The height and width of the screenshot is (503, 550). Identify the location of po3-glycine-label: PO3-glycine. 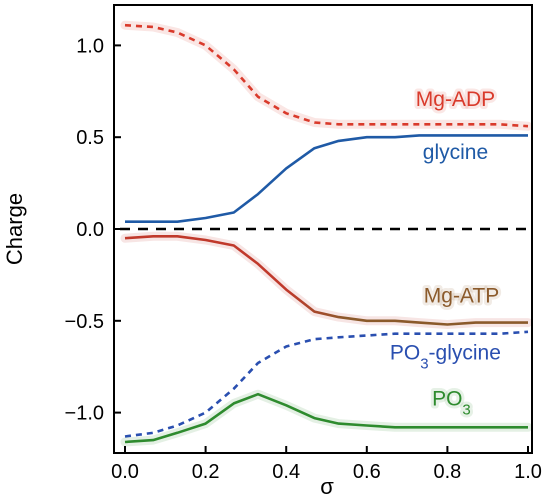
(445, 356).